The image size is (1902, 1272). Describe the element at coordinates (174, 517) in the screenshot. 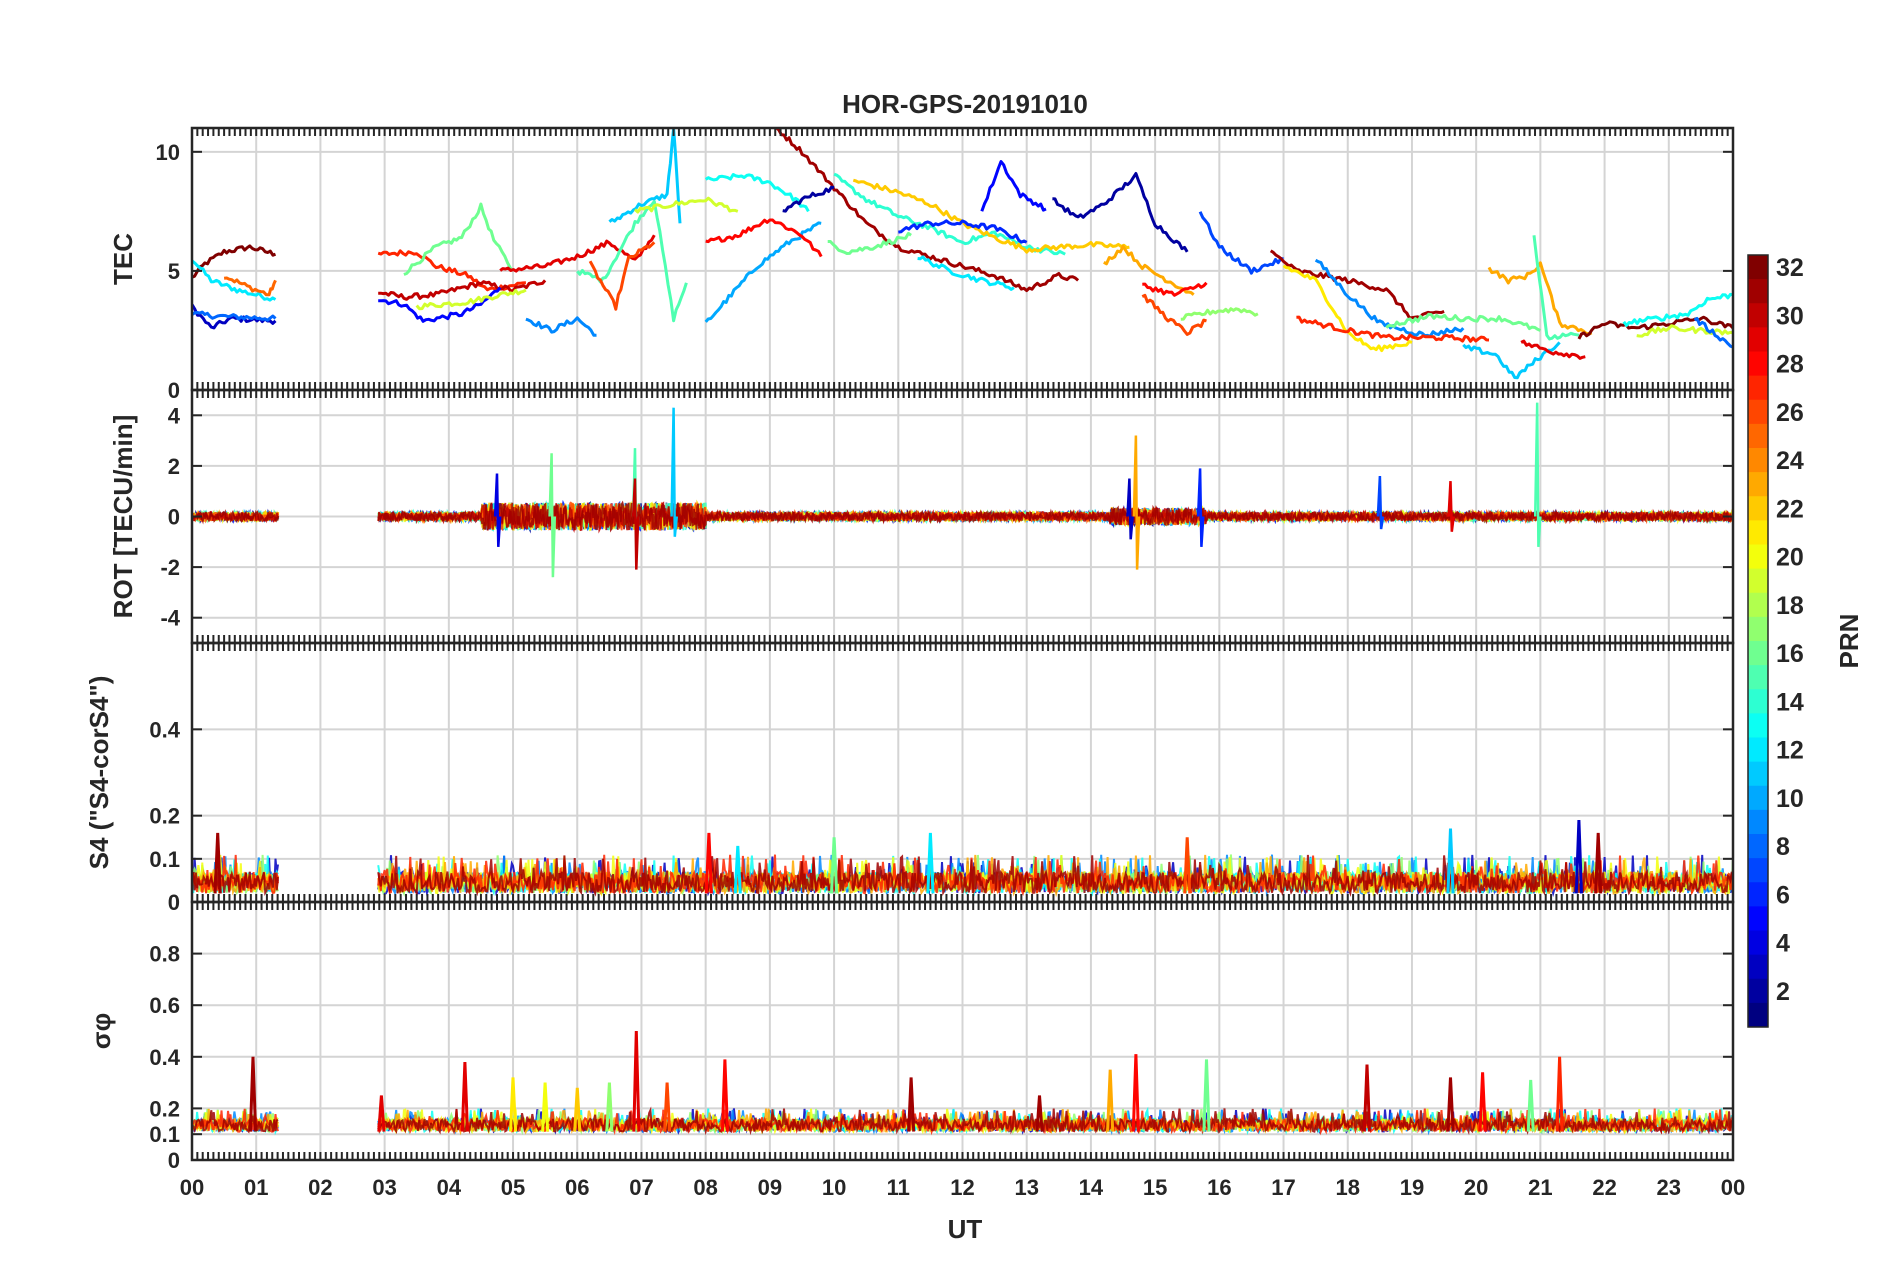

I see `y-tick-label-rot: 0` at that location.